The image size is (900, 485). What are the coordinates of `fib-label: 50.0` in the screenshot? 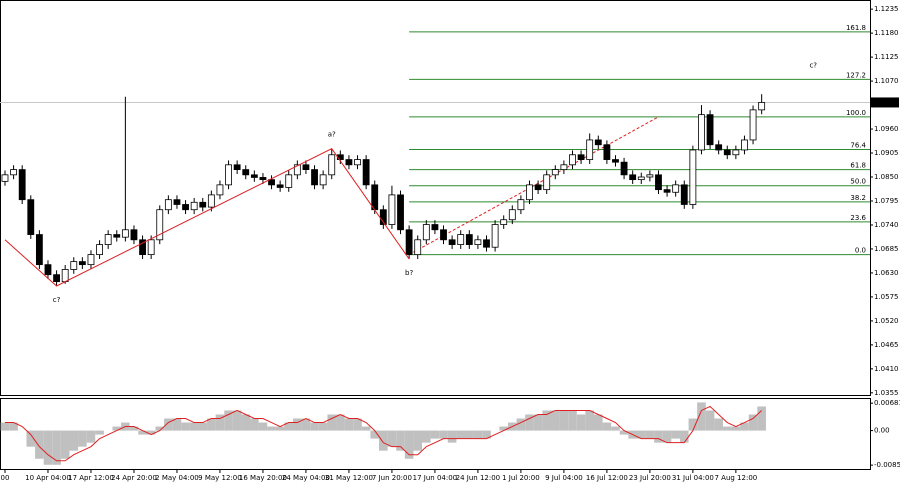 It's located at (858, 182).